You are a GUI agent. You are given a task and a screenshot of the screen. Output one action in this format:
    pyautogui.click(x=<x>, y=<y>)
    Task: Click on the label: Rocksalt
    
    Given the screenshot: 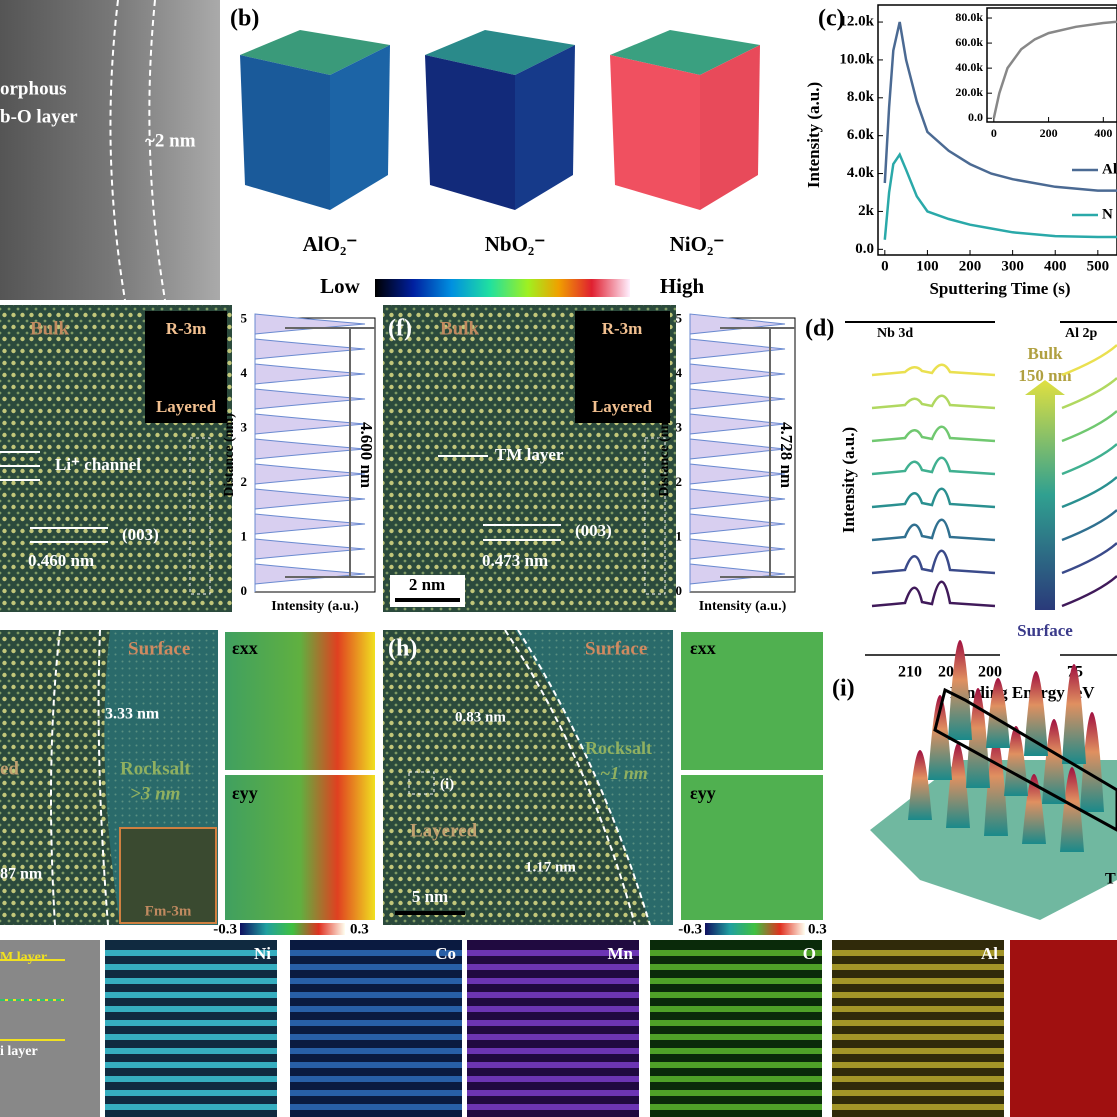 What is the action you would take?
    pyautogui.click(x=155, y=768)
    